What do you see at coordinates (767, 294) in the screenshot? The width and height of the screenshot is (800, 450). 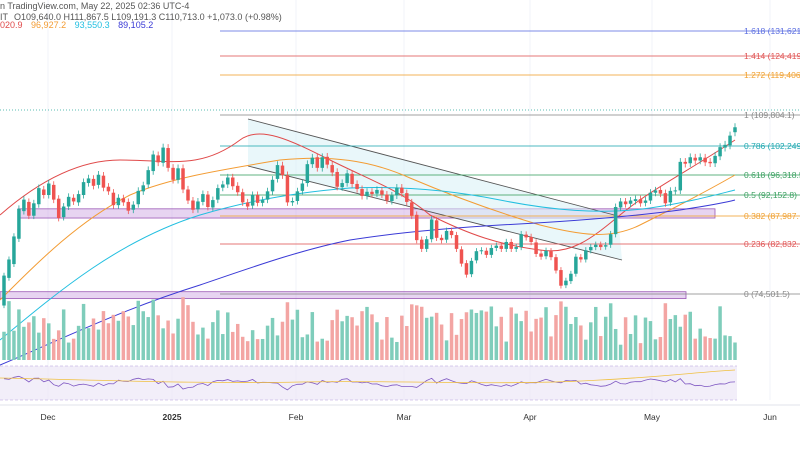 I see `fib-label-0: 0 (74,501.5)` at bounding box center [767, 294].